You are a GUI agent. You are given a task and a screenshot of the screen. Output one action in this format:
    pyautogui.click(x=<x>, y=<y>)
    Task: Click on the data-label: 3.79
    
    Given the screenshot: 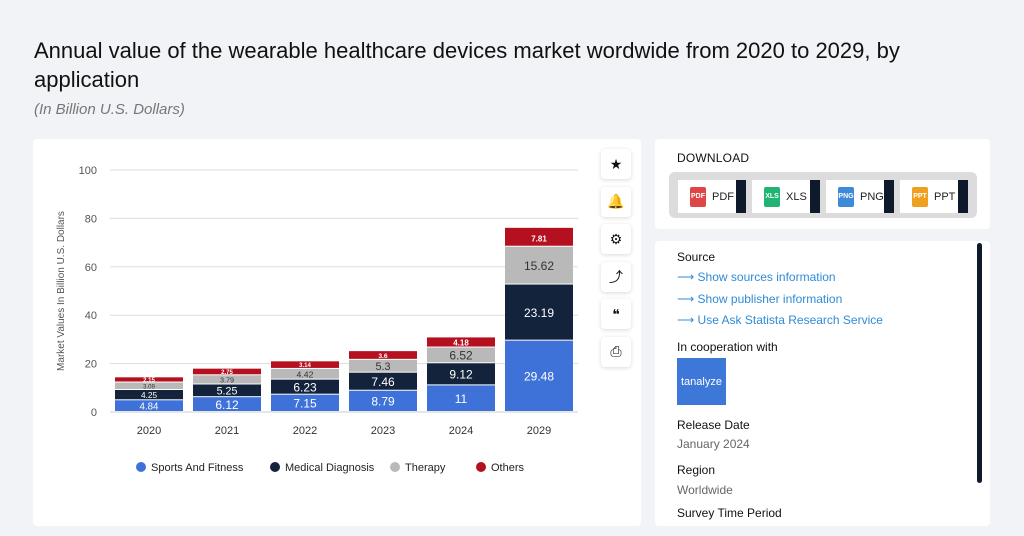 What is the action you would take?
    pyautogui.click(x=227, y=380)
    